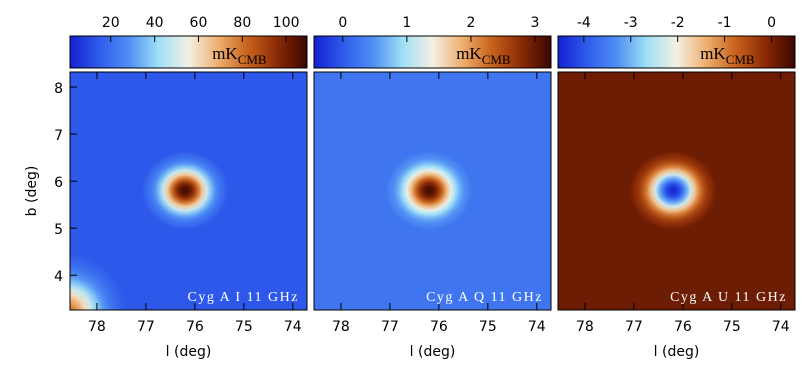  What do you see at coordinates (243, 297) in the screenshot?
I see `panel-title: Cyg A I 11 GHz` at bounding box center [243, 297].